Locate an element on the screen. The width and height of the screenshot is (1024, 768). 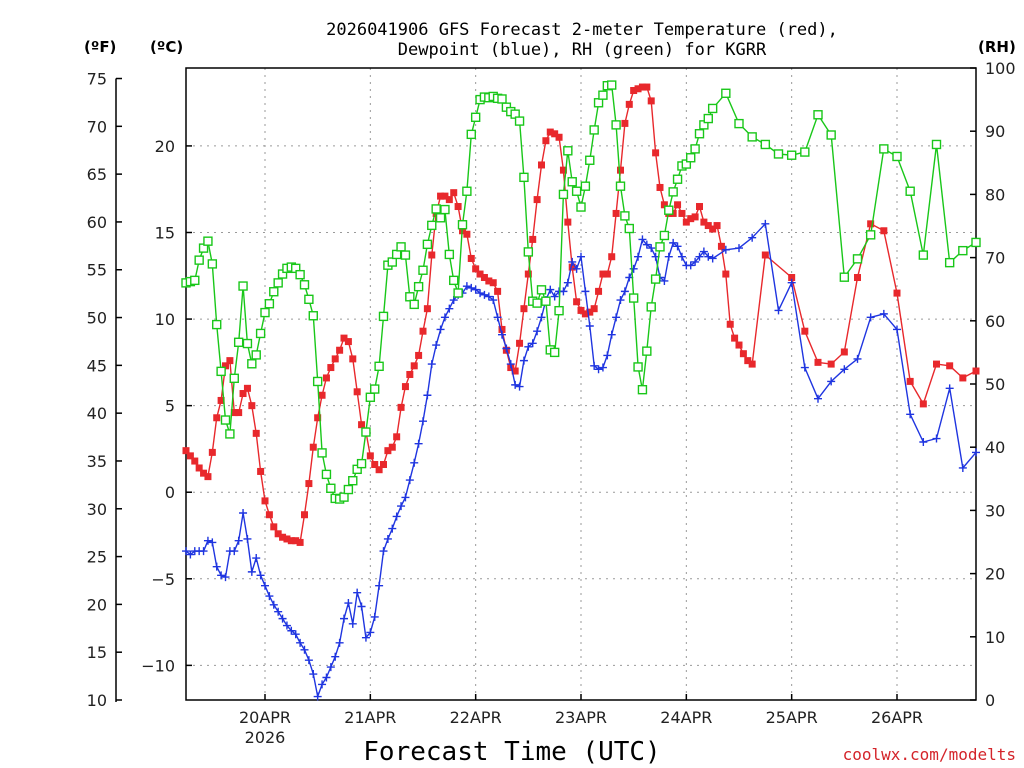
rh-tick-label: 100 is located at coordinates (1000, 68).